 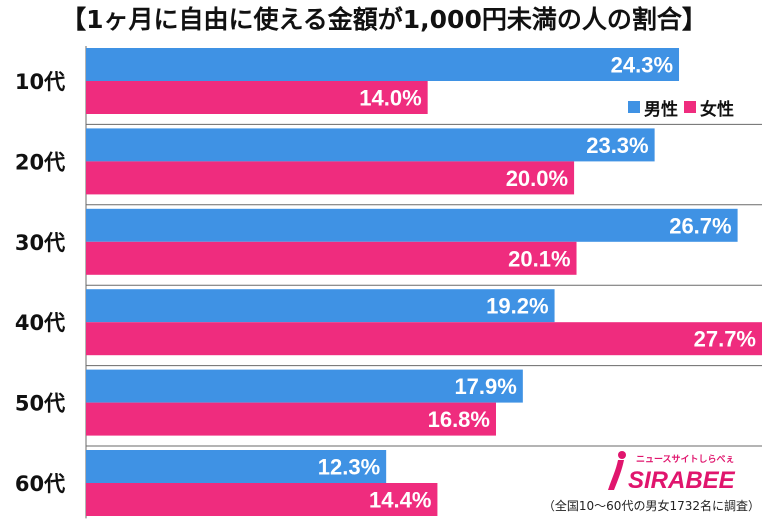 I want to click on legend: 男性 女性, so click(x=689, y=107).